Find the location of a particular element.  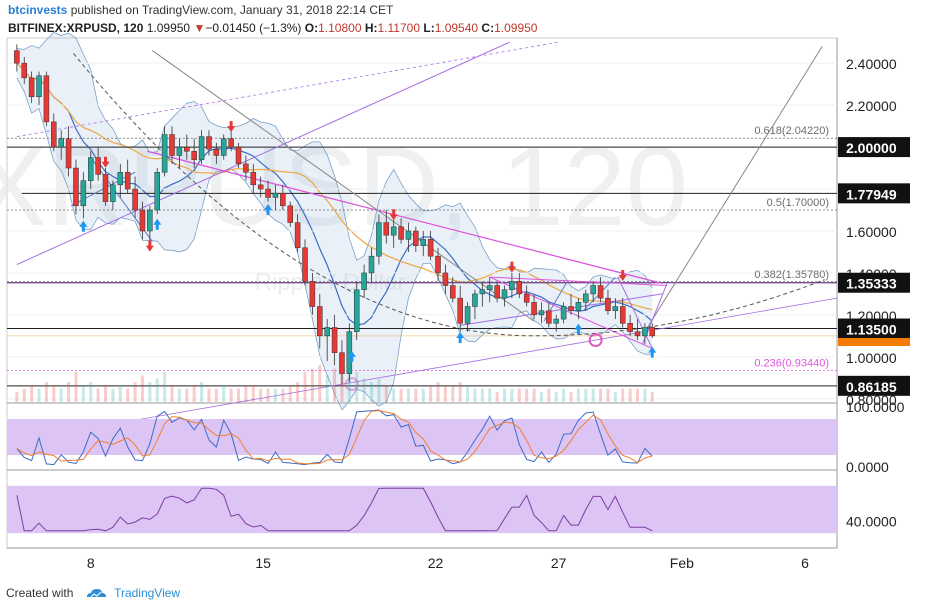

stochastic-d-line is located at coordinates (334, 437).